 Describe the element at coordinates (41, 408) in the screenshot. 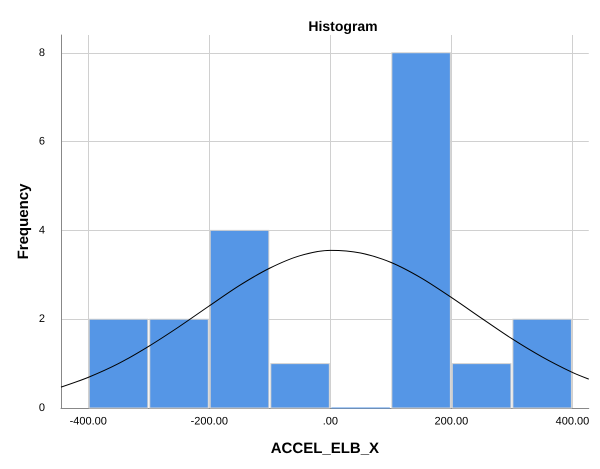

I see `y-tick-label: 0` at that location.